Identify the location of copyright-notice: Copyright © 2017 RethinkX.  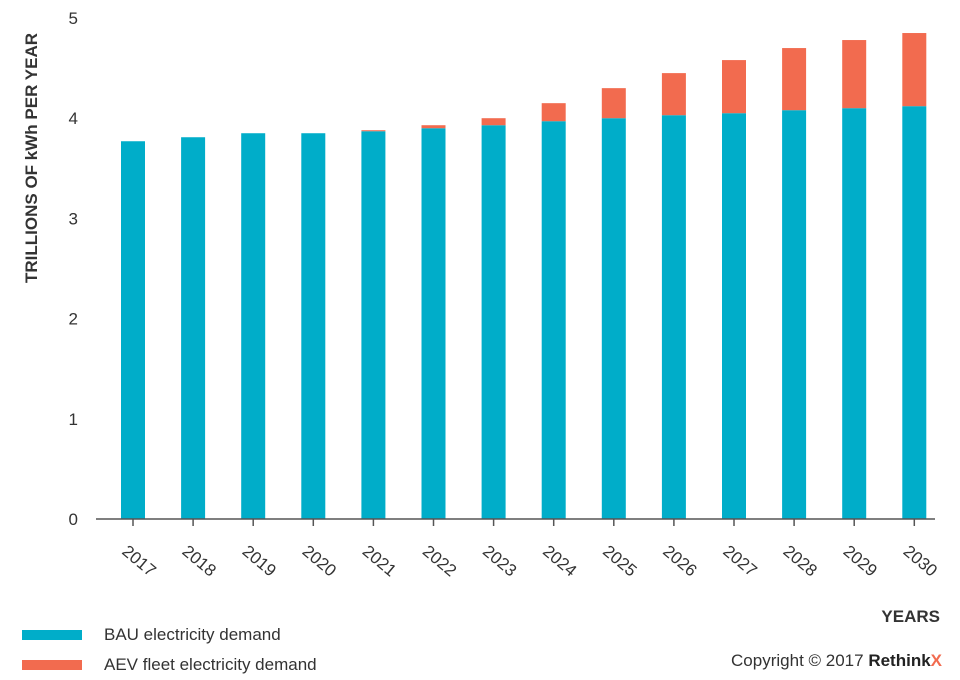
(836, 661).